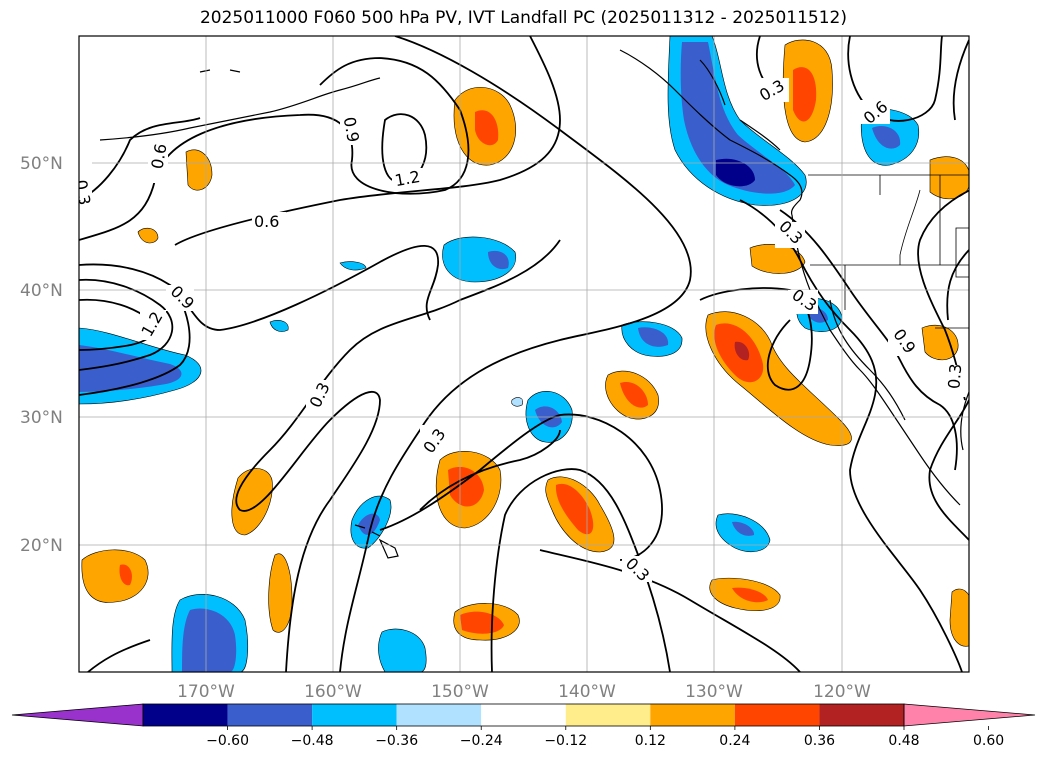 The image size is (1047, 765). I want to click on lon-label-140w: 140°W, so click(587, 692).